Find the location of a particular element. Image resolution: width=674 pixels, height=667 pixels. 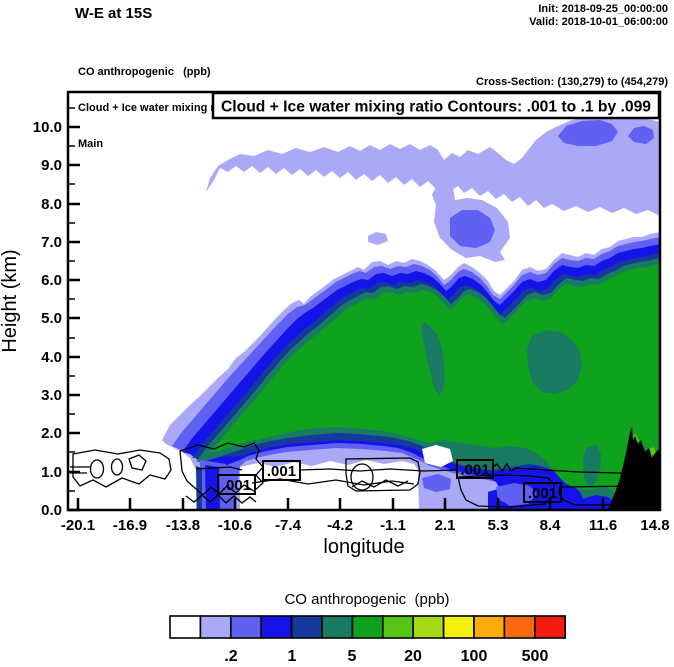

contour-label-2: .001 is located at coordinates (281, 471).